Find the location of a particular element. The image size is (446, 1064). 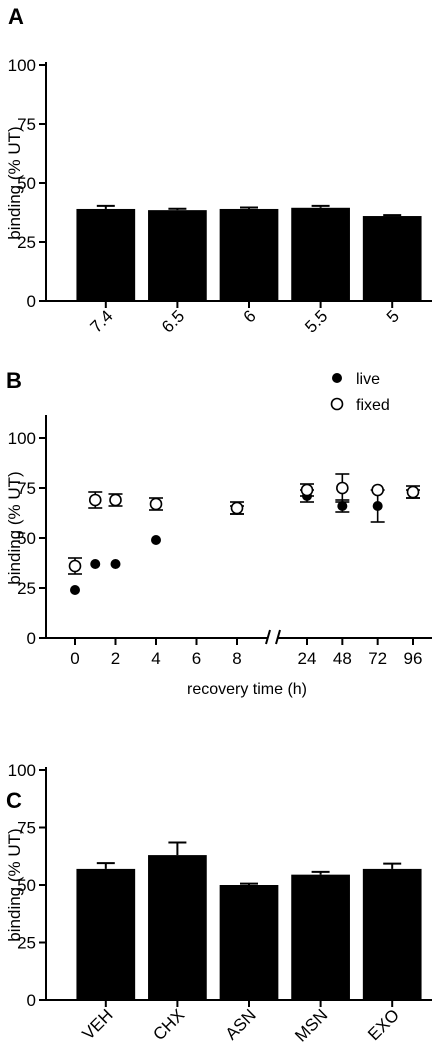

x-tick-label: MSN is located at coordinates (311, 1025).